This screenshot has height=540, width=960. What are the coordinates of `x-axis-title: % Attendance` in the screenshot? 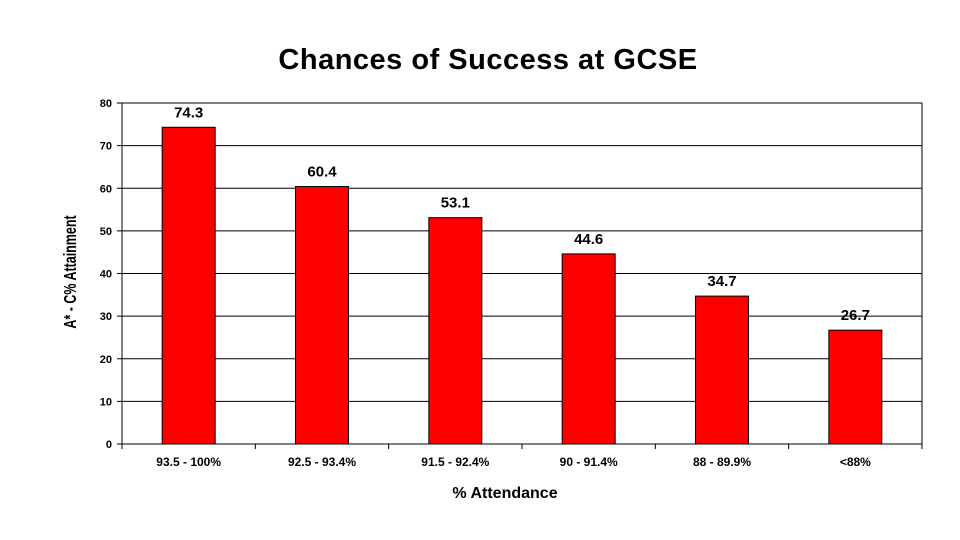 It's located at (504, 493).